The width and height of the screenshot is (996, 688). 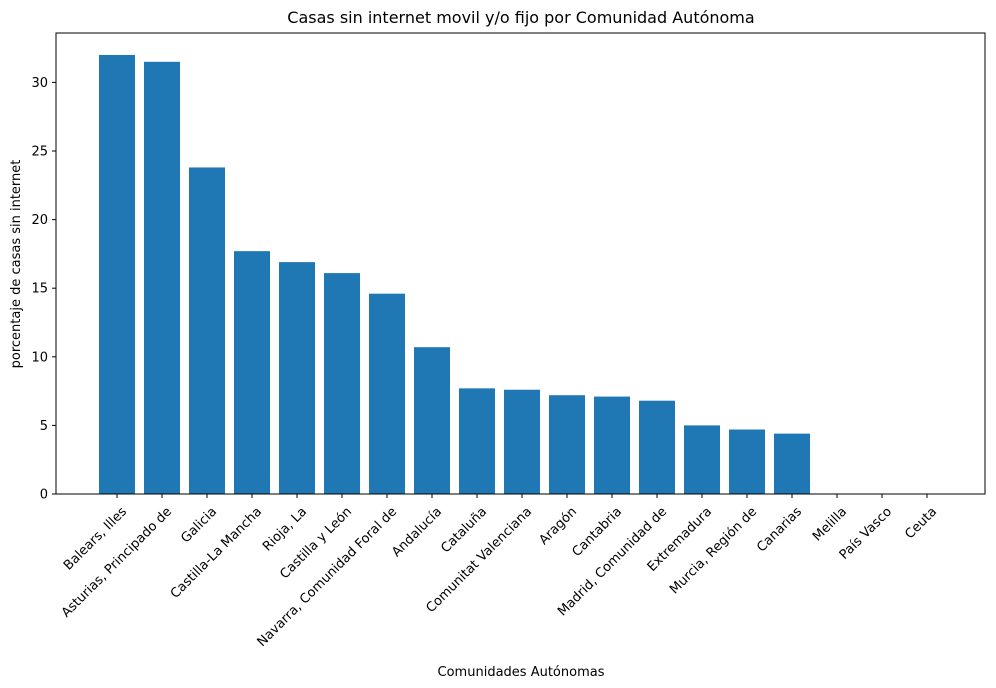 What do you see at coordinates (16, 264) in the screenshot?
I see `y-axis-label: porcentaje de casas sin internet` at bounding box center [16, 264].